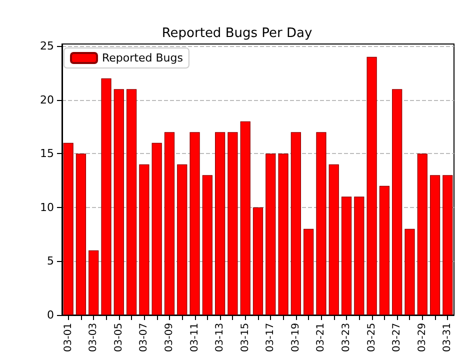 Image resolution: width=474 pixels, height=355 pixels. I want to click on x-tick-label: 03-29, so click(422, 337).